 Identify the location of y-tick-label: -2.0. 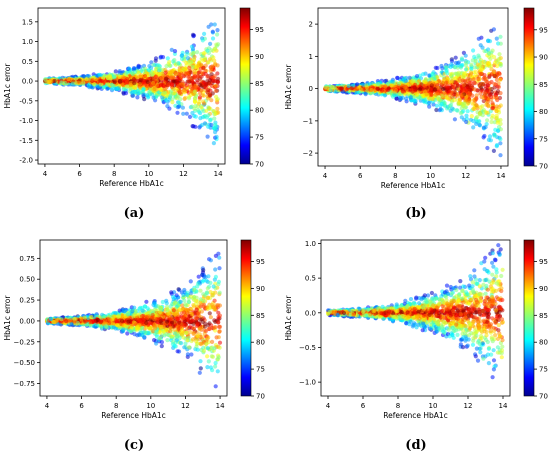
(26, 161).